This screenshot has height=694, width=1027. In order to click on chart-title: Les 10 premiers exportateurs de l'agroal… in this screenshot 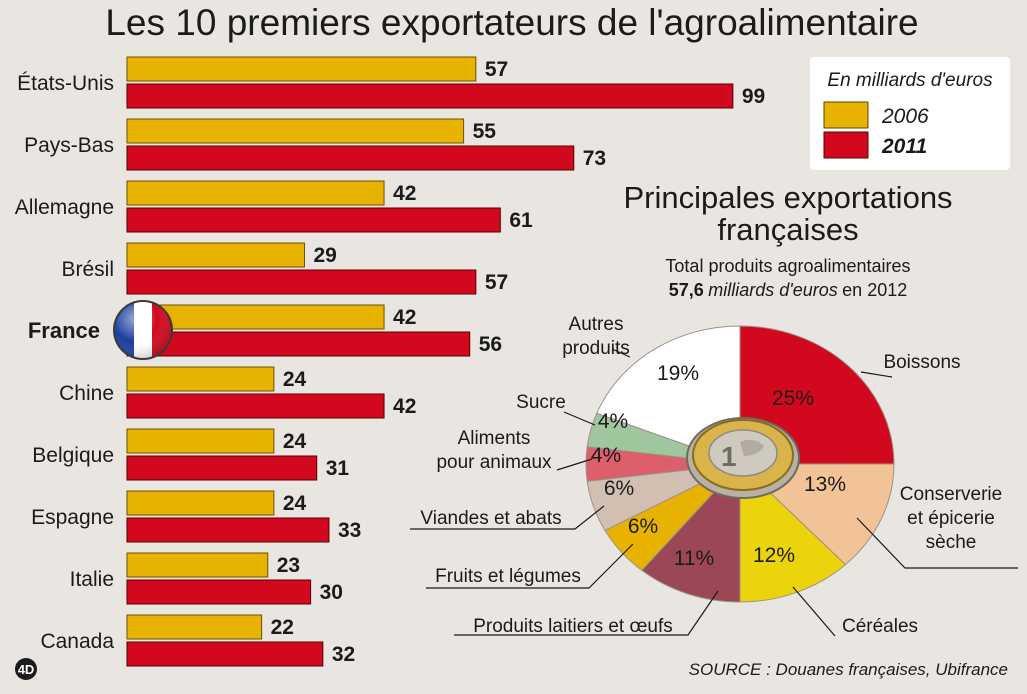, I will do `click(511, 22)`.